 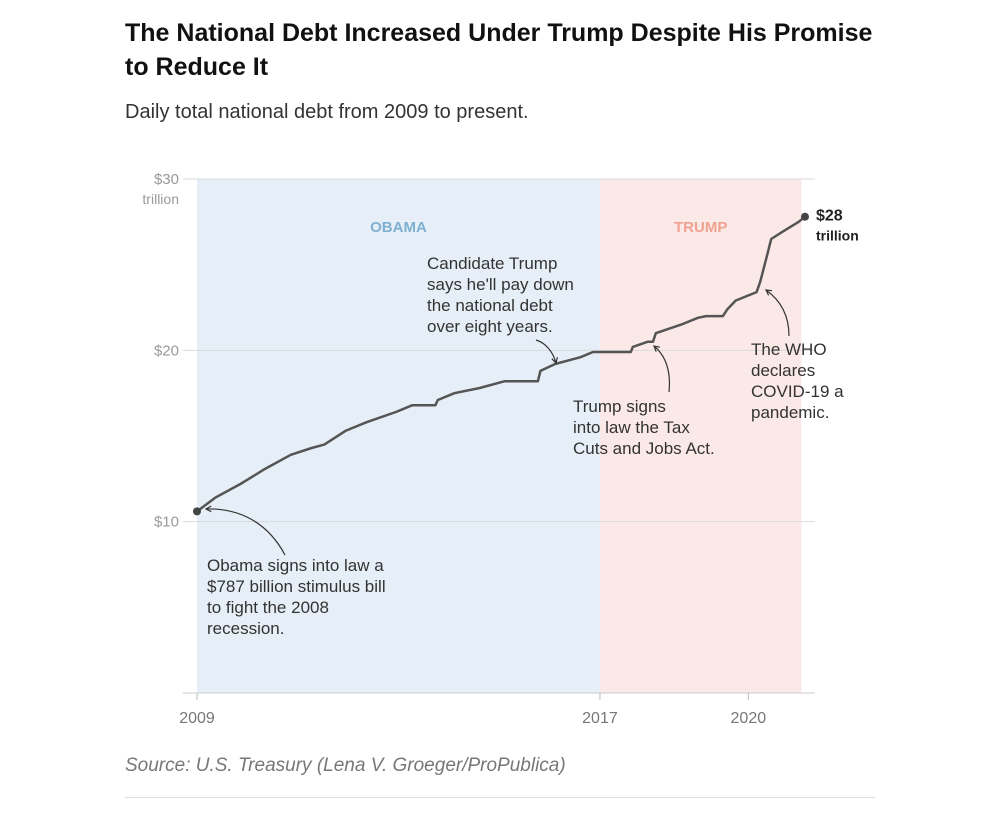 What do you see at coordinates (296, 586) in the screenshot?
I see `annotation-text-line: $787 billion stimulus bill` at bounding box center [296, 586].